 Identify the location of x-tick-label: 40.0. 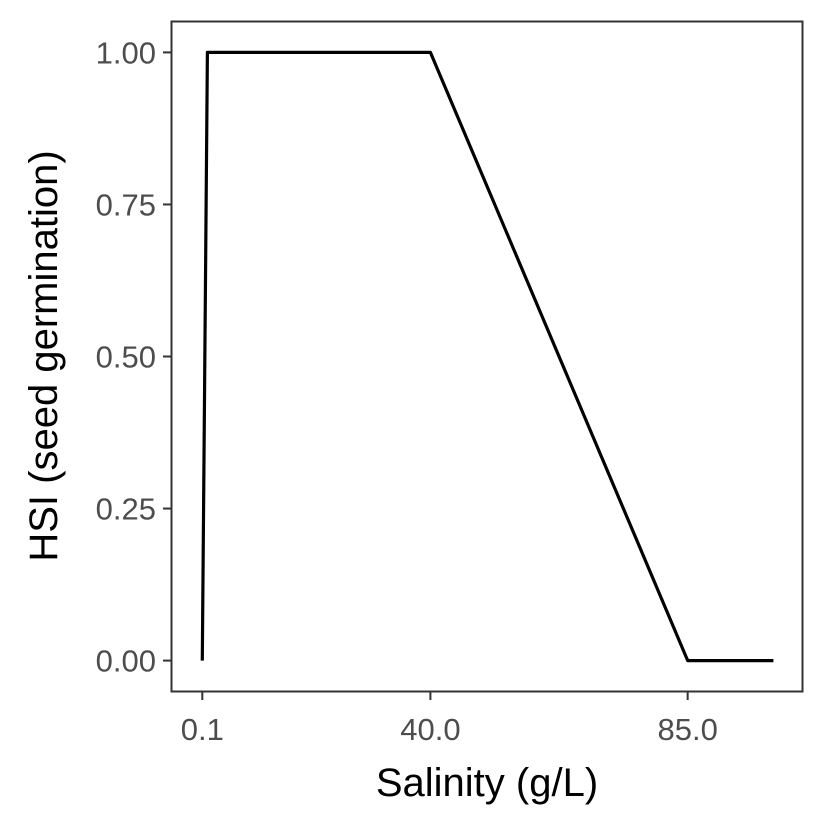
(430, 729).